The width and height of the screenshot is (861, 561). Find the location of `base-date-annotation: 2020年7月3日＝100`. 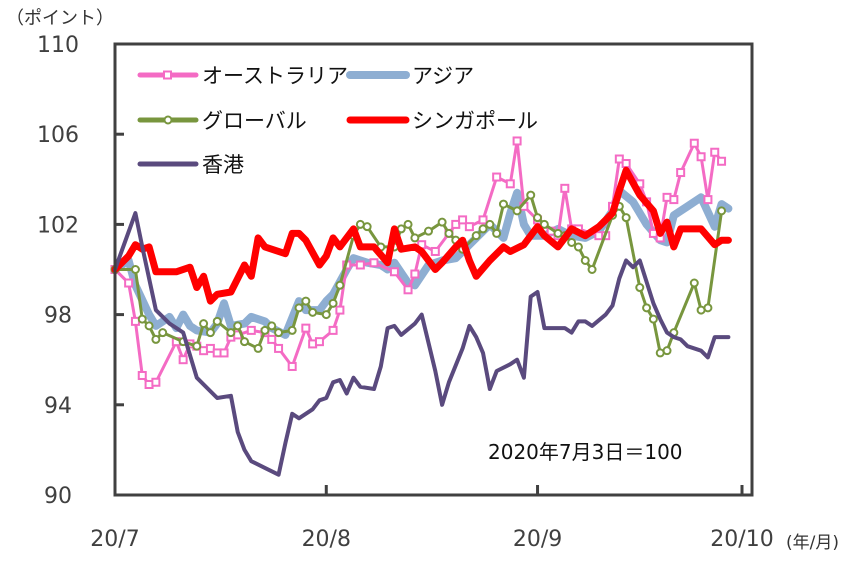

base-date-annotation: 2020年7月3日＝100 is located at coordinates (585, 452).